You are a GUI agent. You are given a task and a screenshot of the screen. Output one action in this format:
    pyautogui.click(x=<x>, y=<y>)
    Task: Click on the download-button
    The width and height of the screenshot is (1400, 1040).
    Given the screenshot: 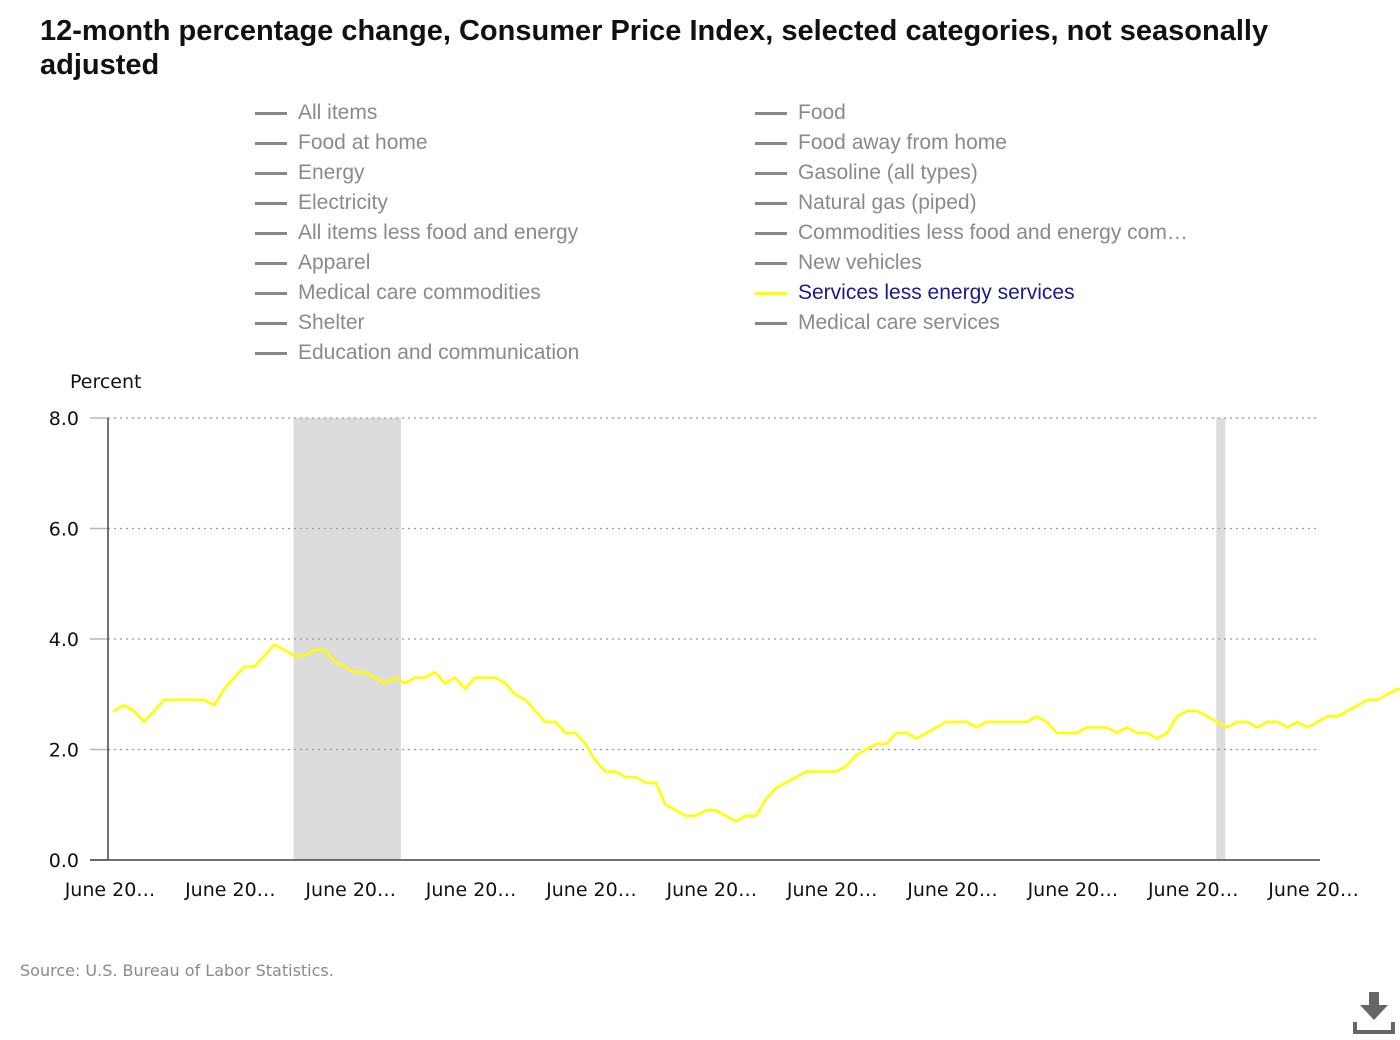 What is the action you would take?
    pyautogui.click(x=1374, y=1012)
    